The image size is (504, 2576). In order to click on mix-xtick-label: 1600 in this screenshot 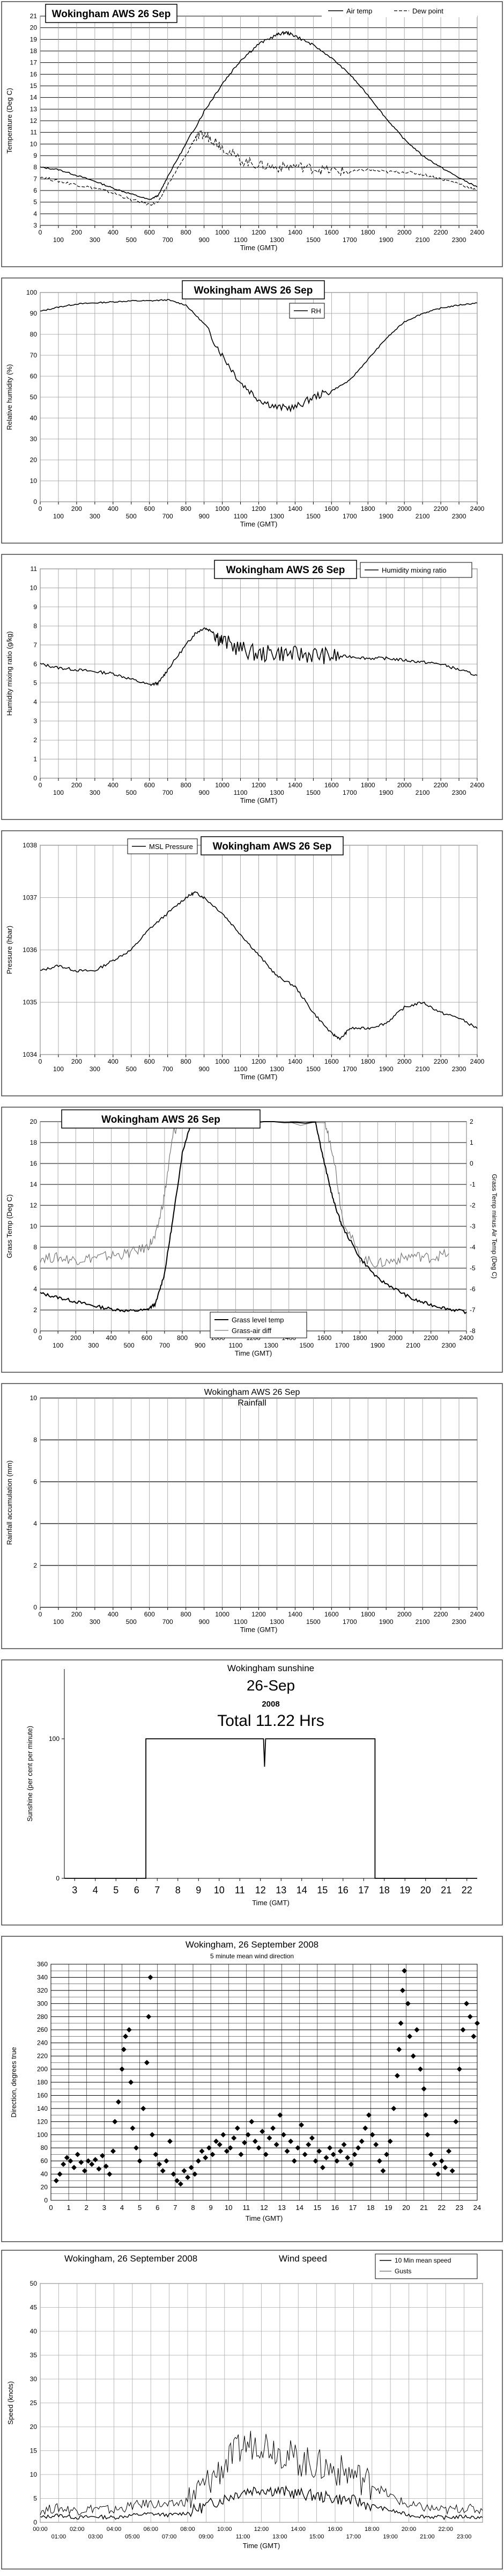, I will do `click(331, 785)`.